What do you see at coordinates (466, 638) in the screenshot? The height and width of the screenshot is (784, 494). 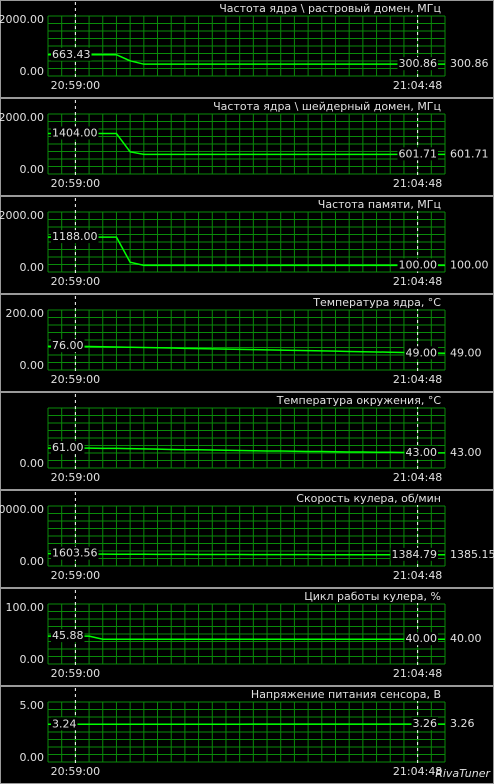 I see `current-value: 40.00` at bounding box center [466, 638].